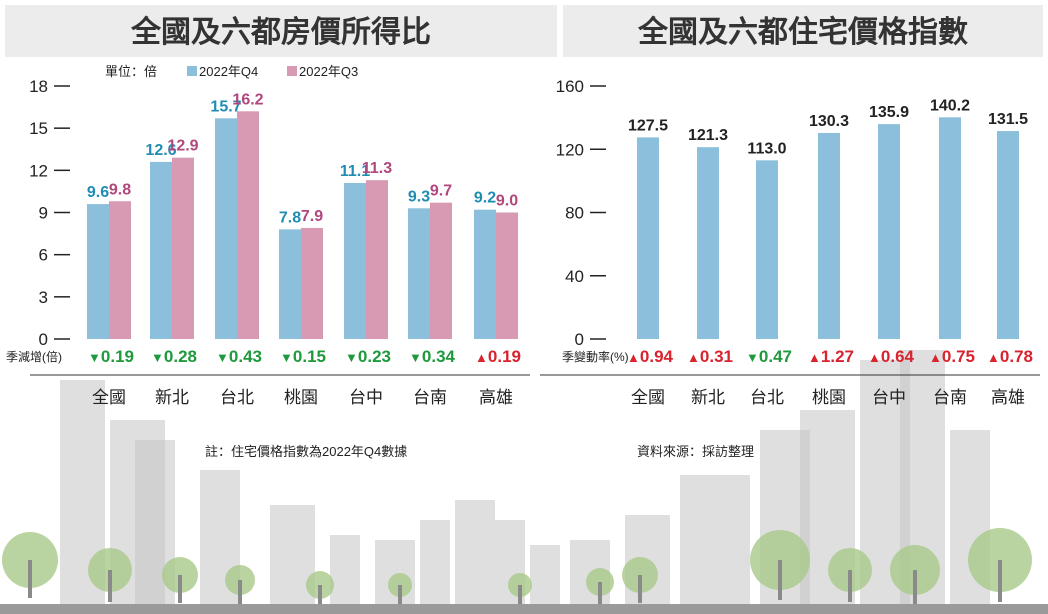 Image resolution: width=1048 pixels, height=614 pixels. I want to click on change-number: 0.94, so click(657, 356).